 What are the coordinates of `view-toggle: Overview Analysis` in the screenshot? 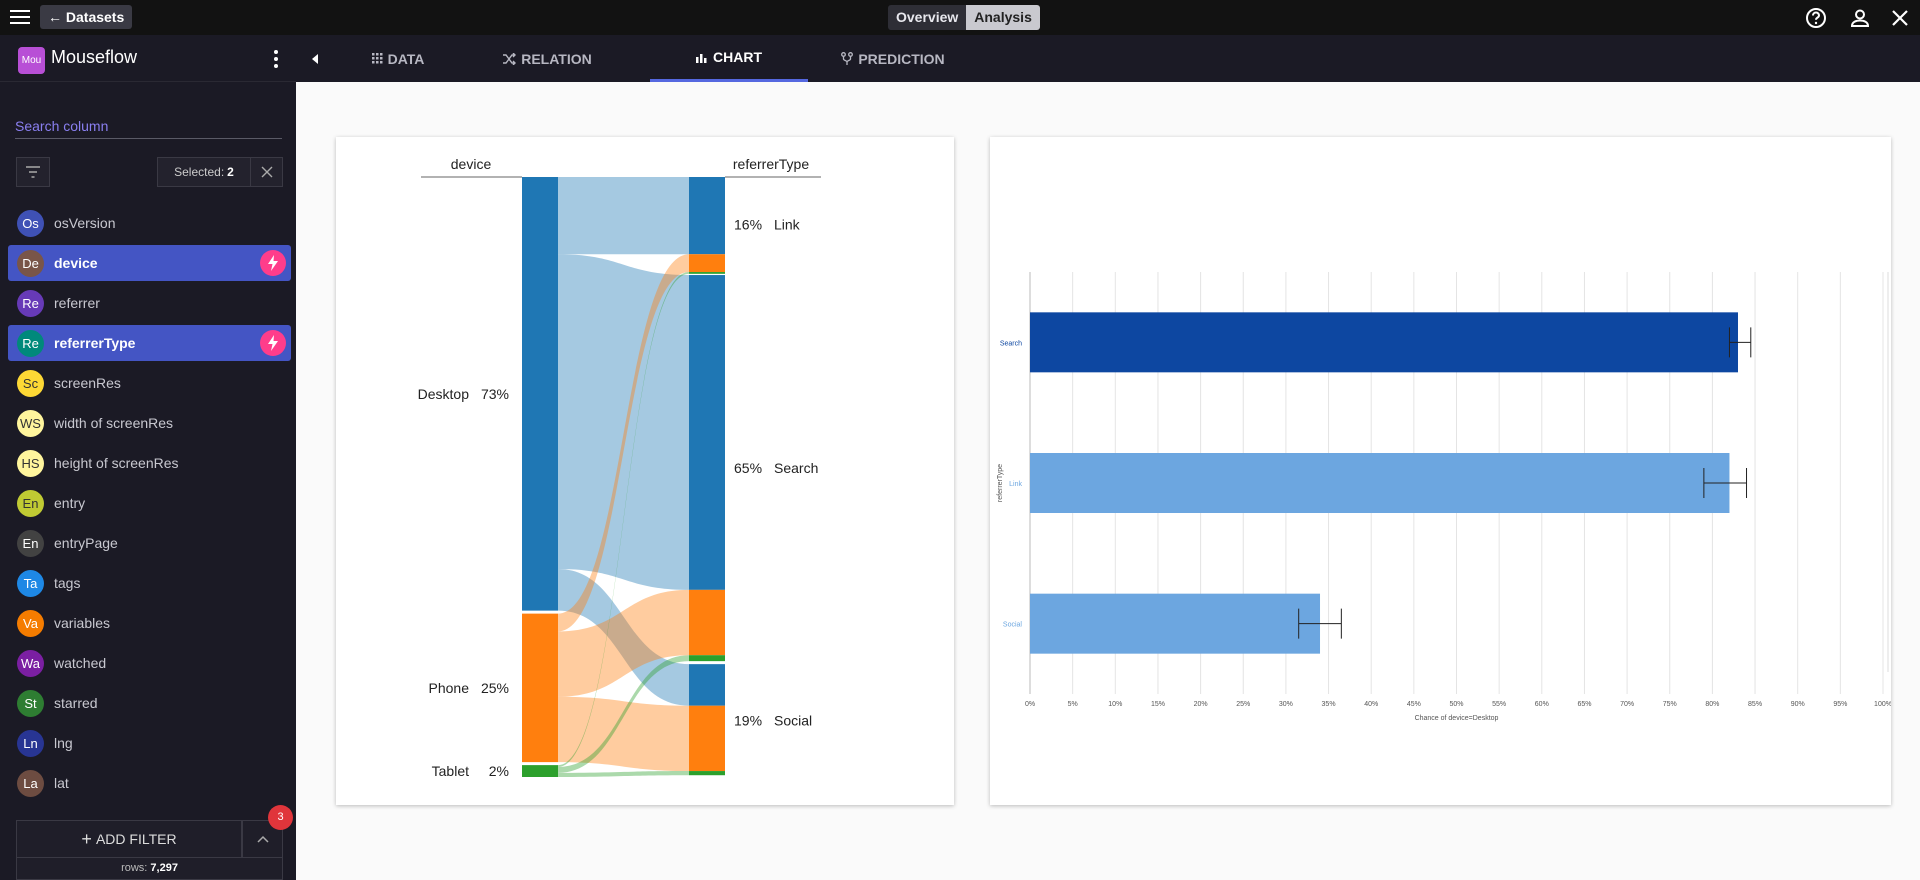 It's located at (964, 17).